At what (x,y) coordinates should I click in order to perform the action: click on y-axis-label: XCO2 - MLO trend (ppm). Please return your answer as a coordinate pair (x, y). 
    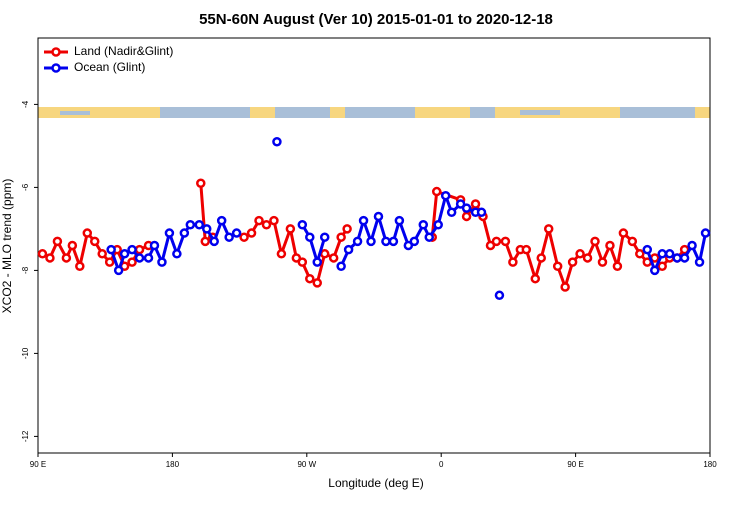
    Looking at the image, I should click on (7, 246).